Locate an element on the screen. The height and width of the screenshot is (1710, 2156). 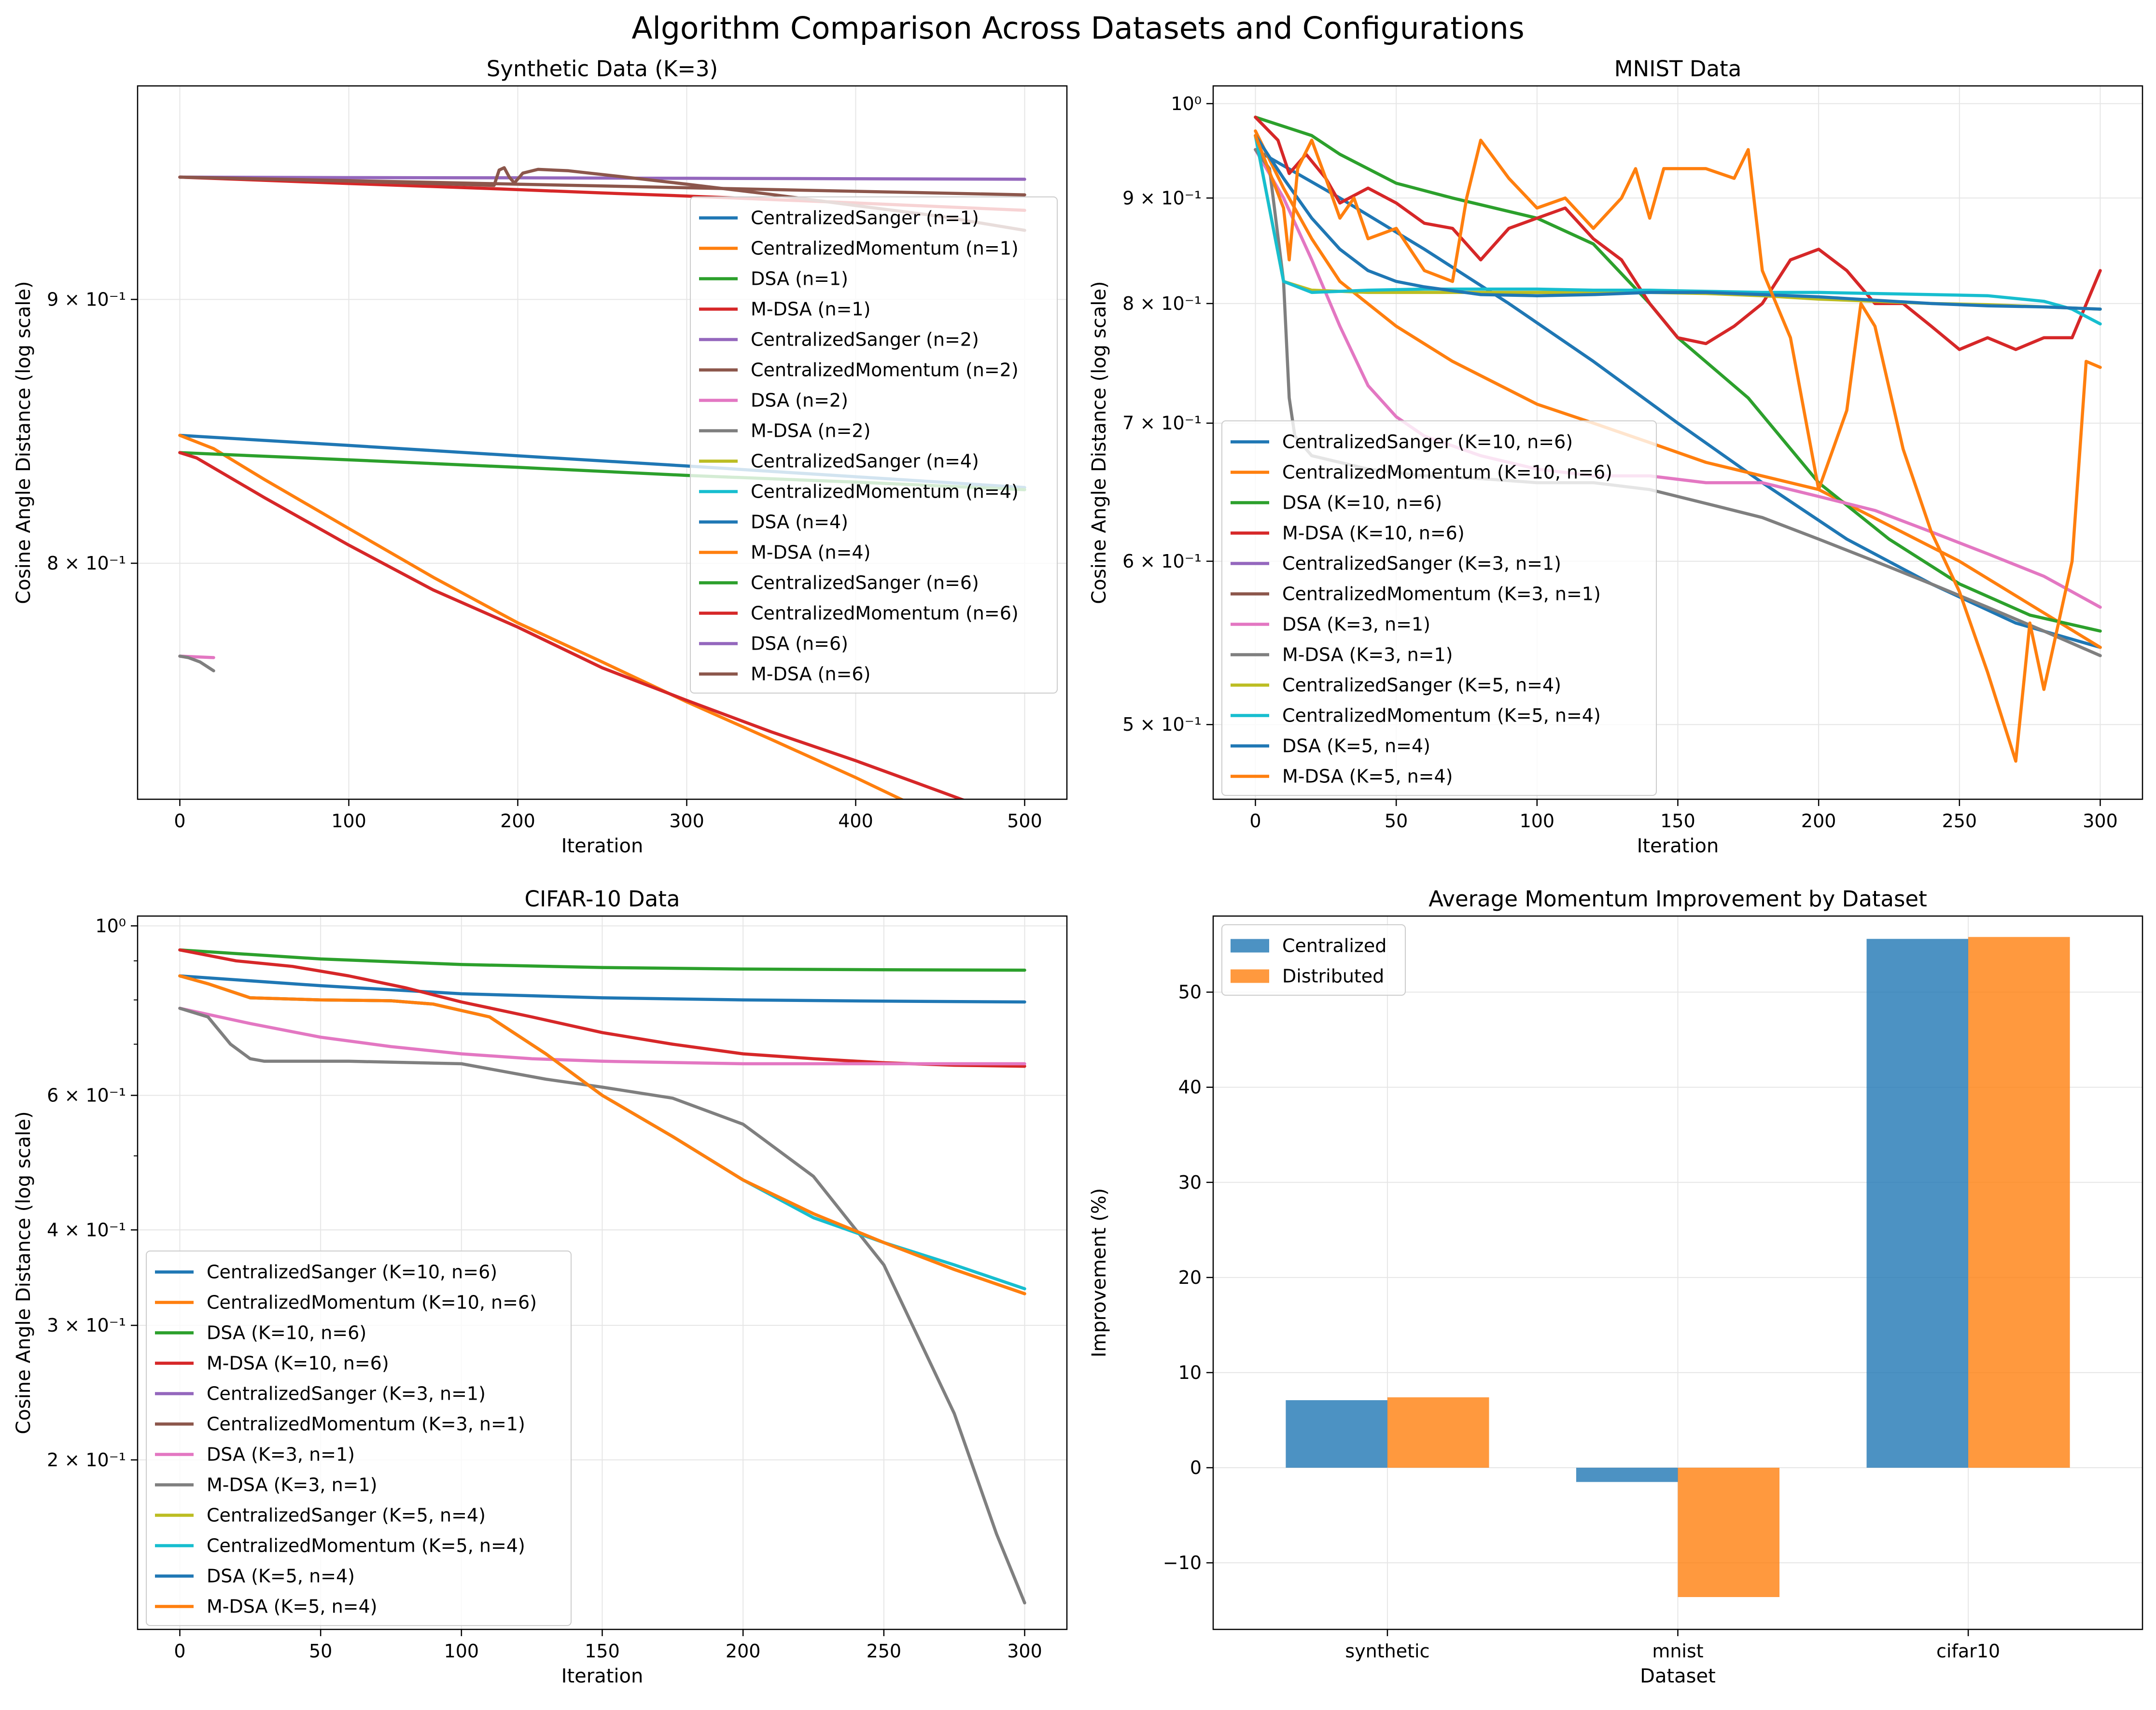
panel-title: Average Momentum Improvement by Dataset is located at coordinates (1678, 899).